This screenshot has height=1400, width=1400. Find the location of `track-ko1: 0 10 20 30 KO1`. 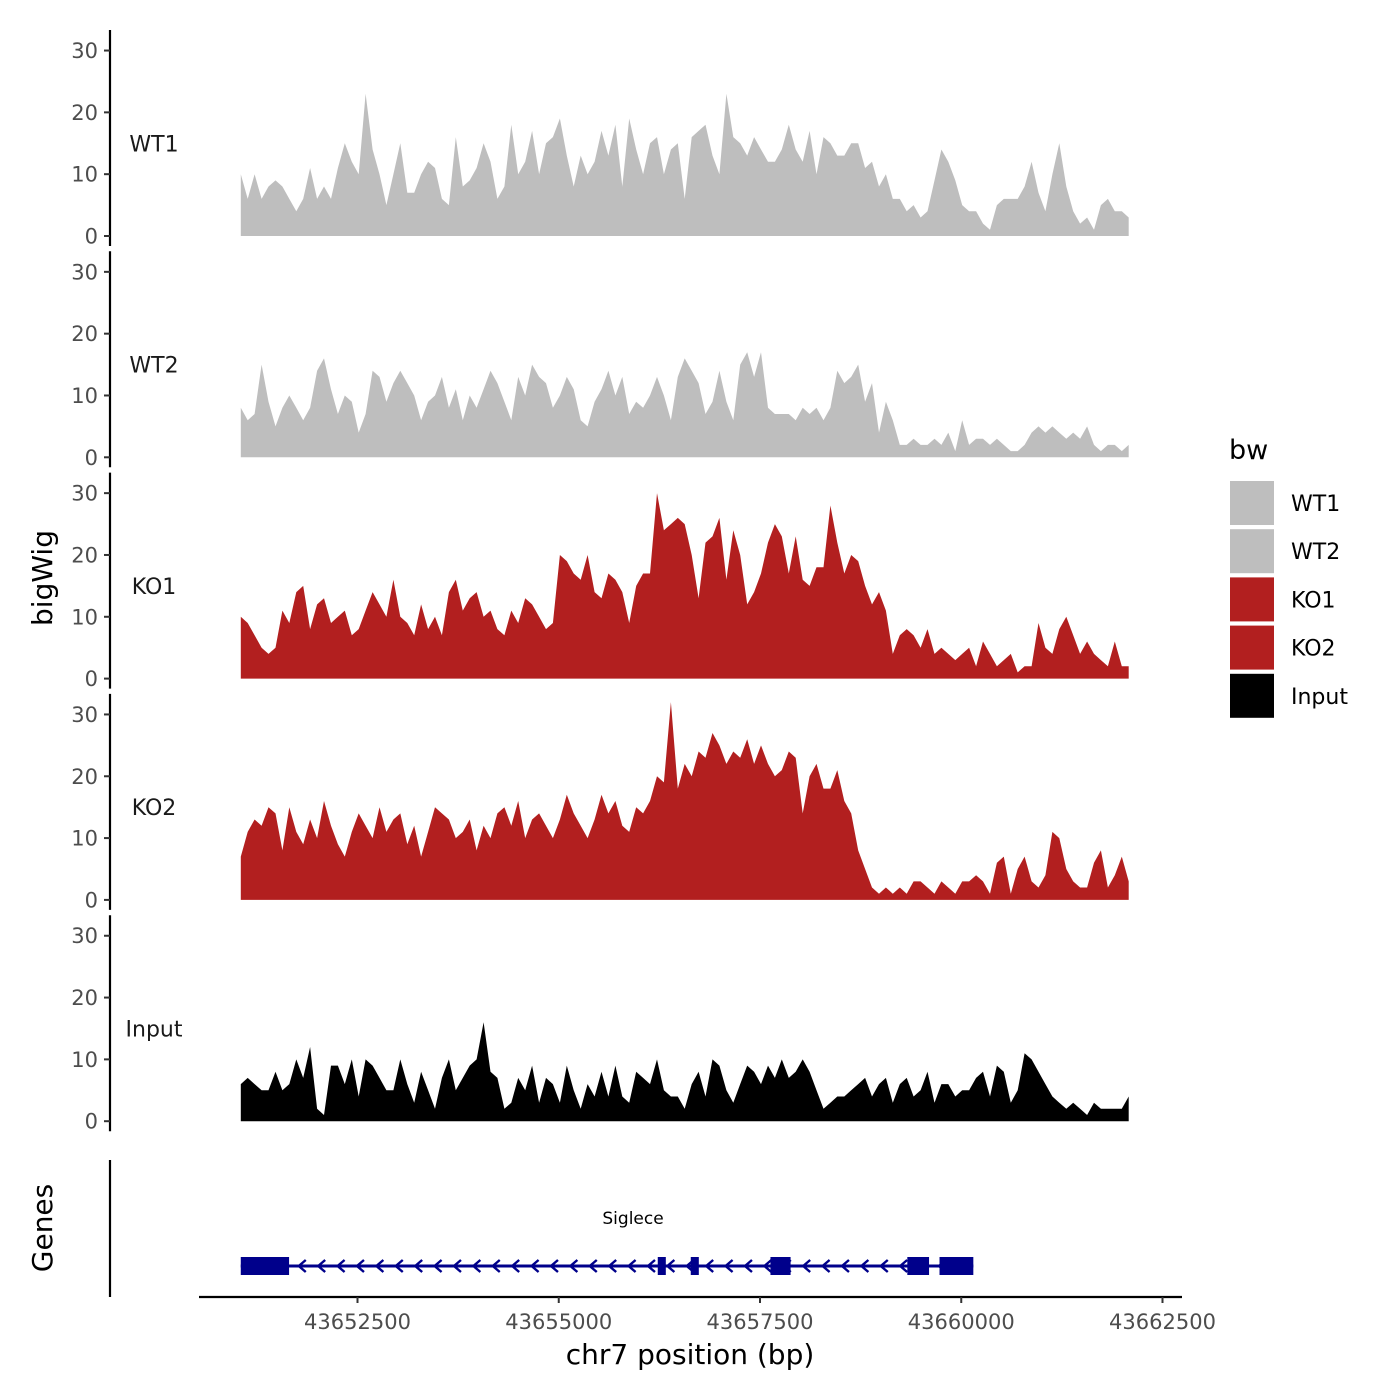

track-ko1: 0 10 20 30 KO1 is located at coordinates (600, 581).